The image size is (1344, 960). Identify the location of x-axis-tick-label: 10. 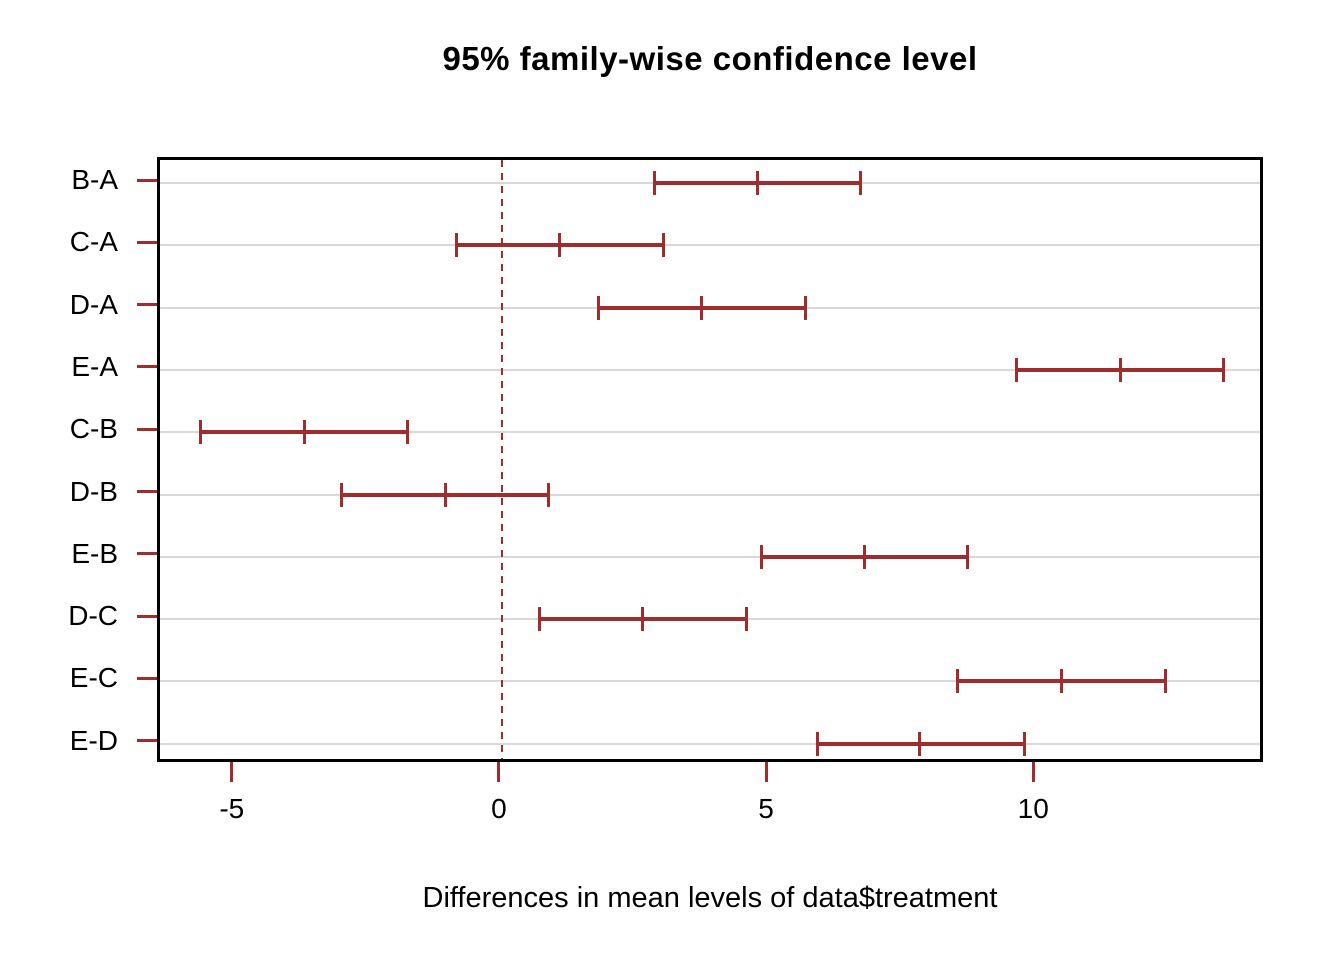
(1033, 808).